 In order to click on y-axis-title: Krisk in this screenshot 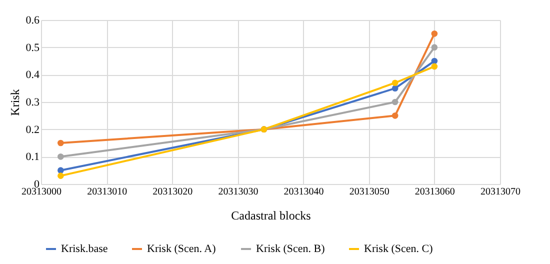, I will do `click(15, 102)`.